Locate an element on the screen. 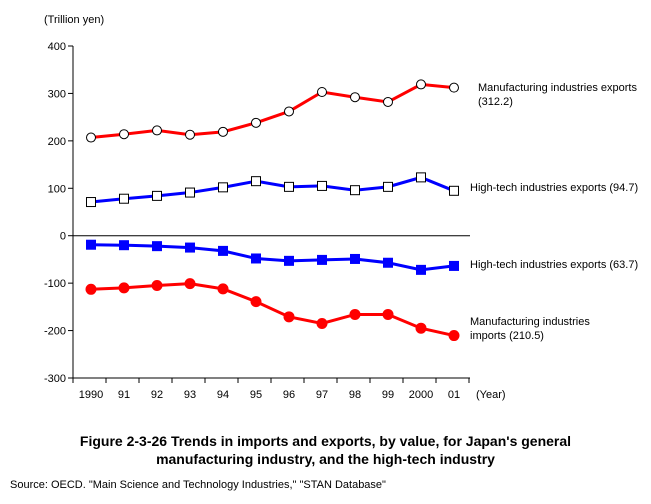 This screenshot has width=651, height=504. x-tick-label: 92 is located at coordinates (157, 395).